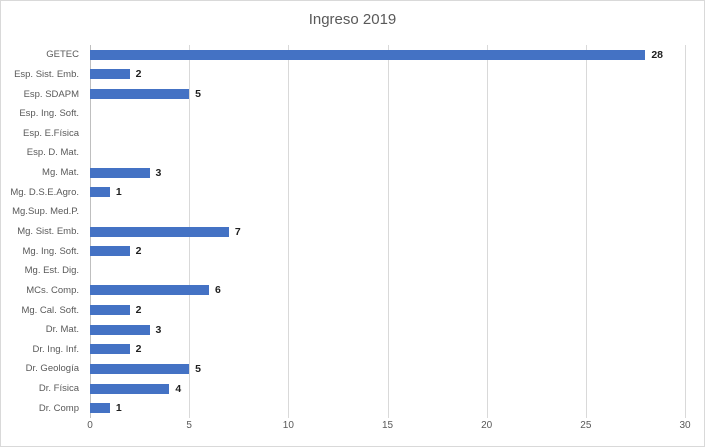  I want to click on x-tick-label: 5, so click(189, 425).